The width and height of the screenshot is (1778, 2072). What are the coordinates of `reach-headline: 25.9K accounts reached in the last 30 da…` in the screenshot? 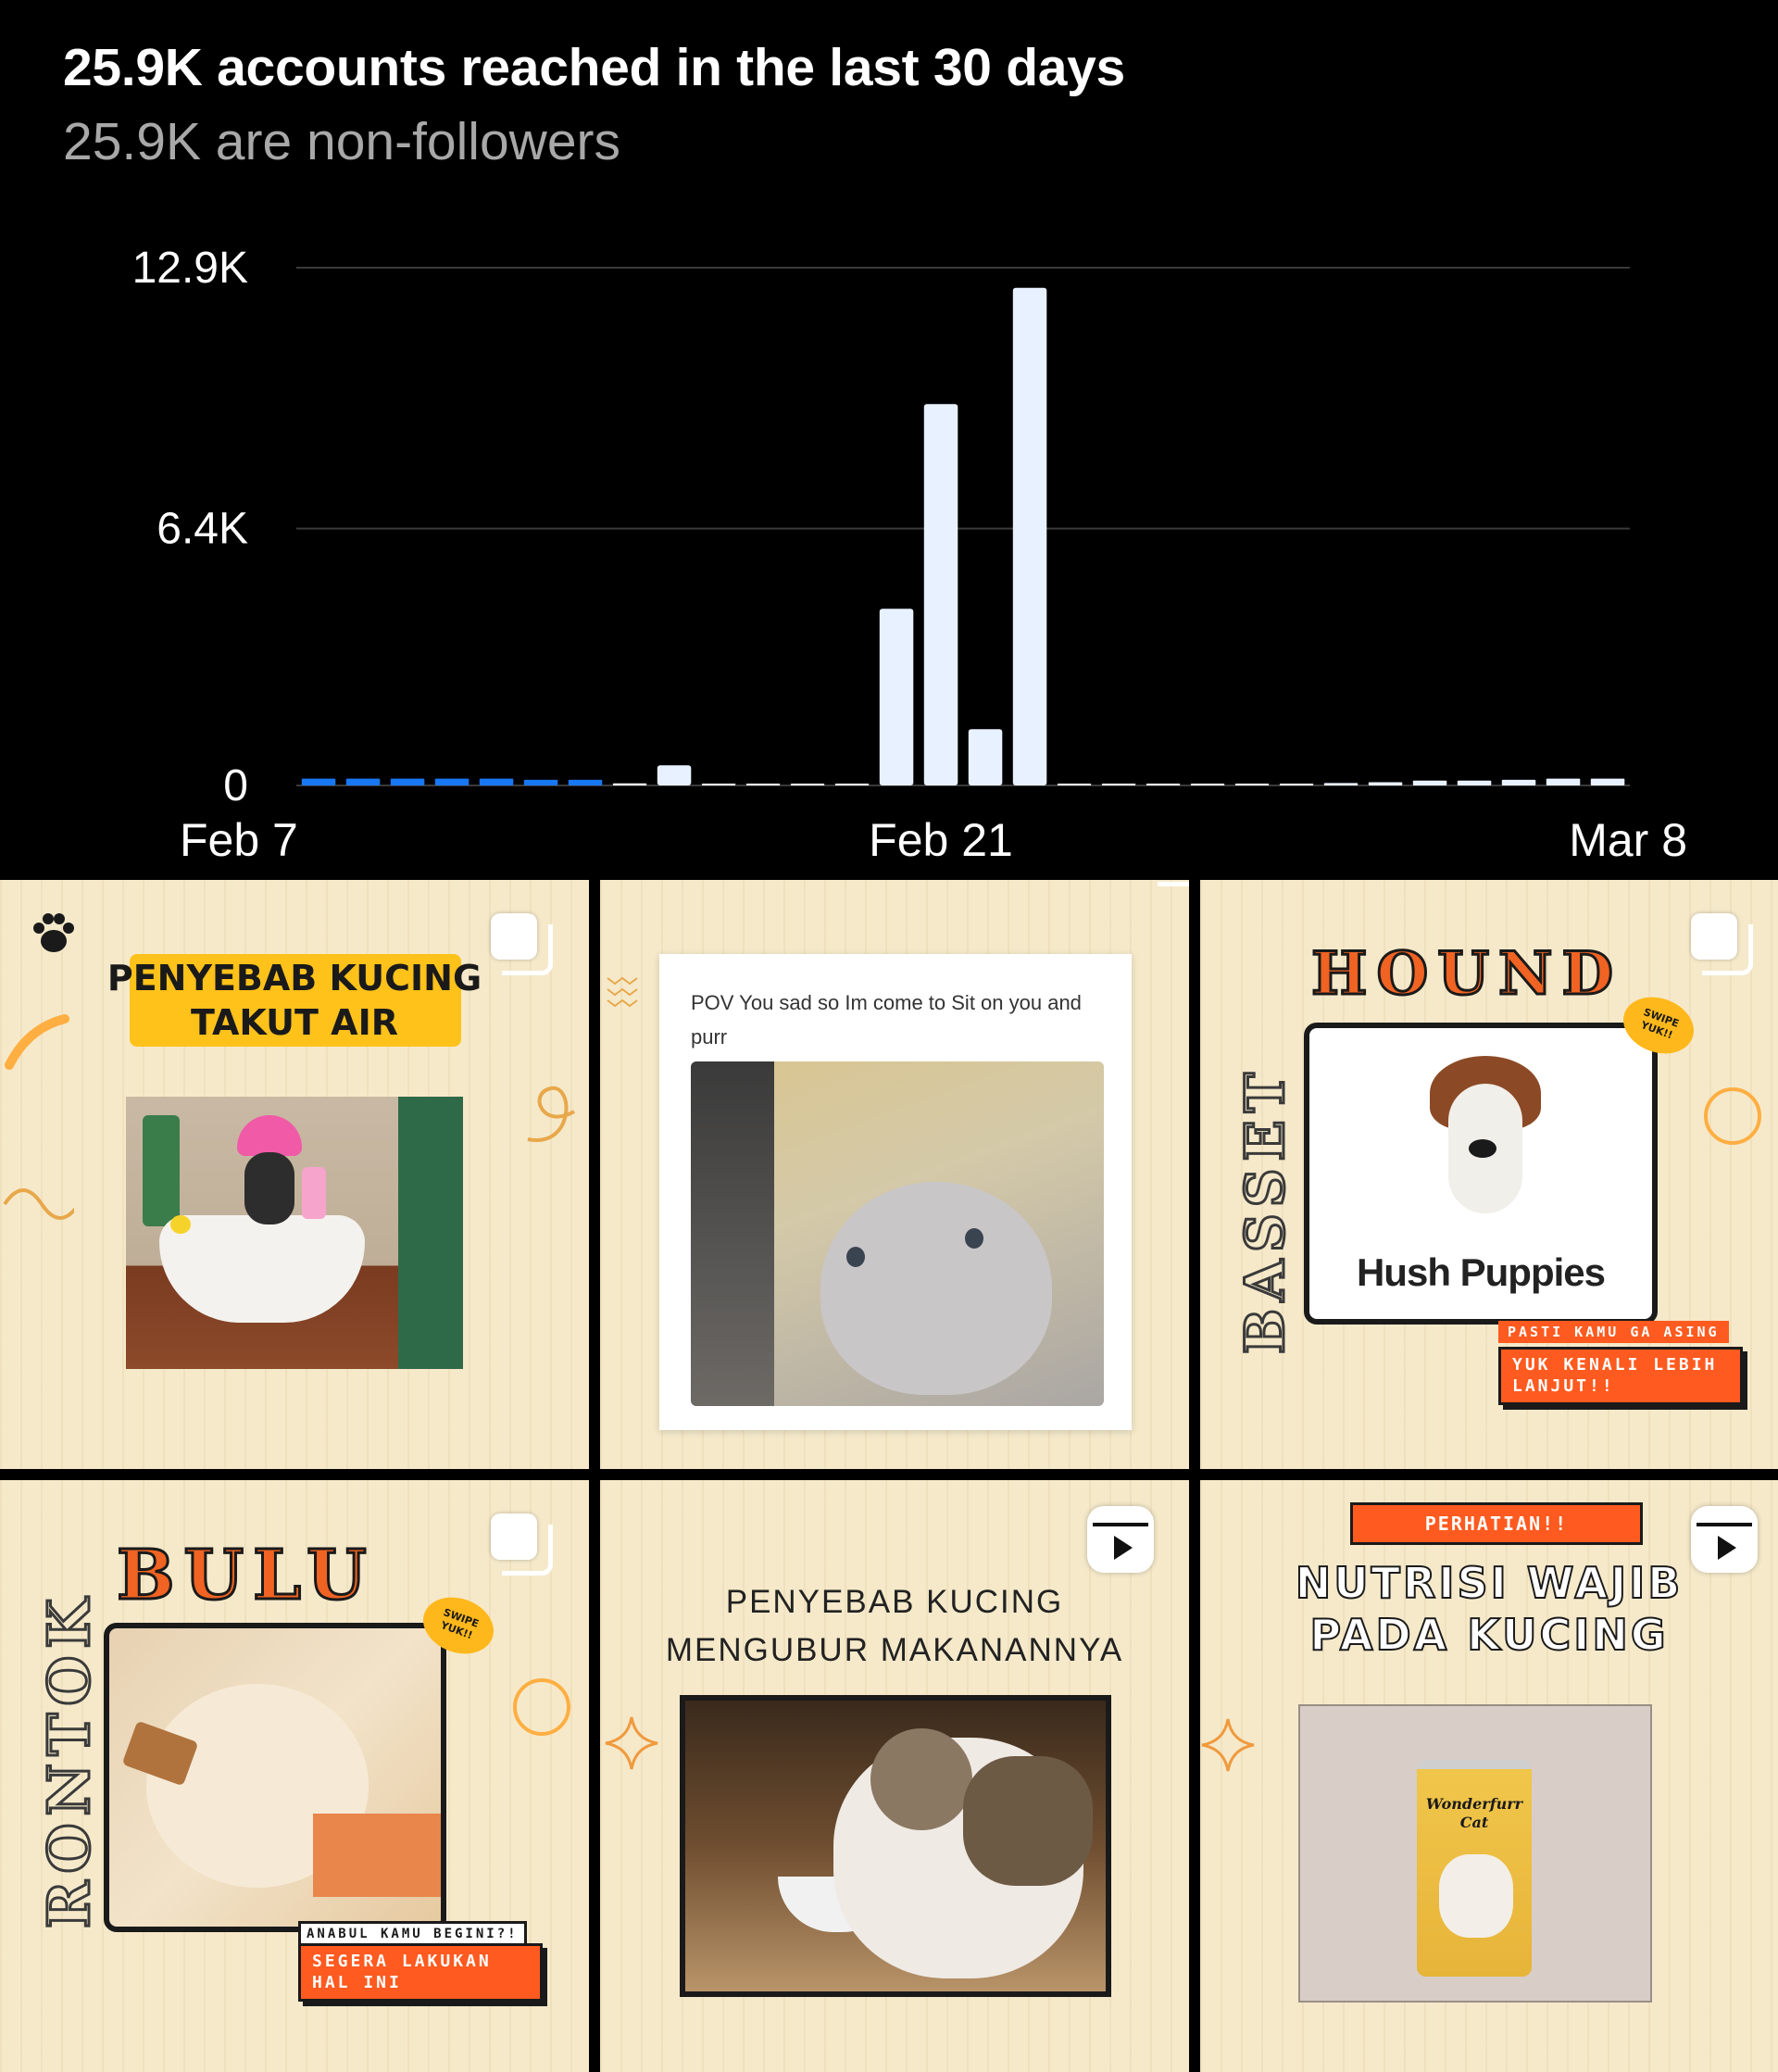 It's located at (594, 67).